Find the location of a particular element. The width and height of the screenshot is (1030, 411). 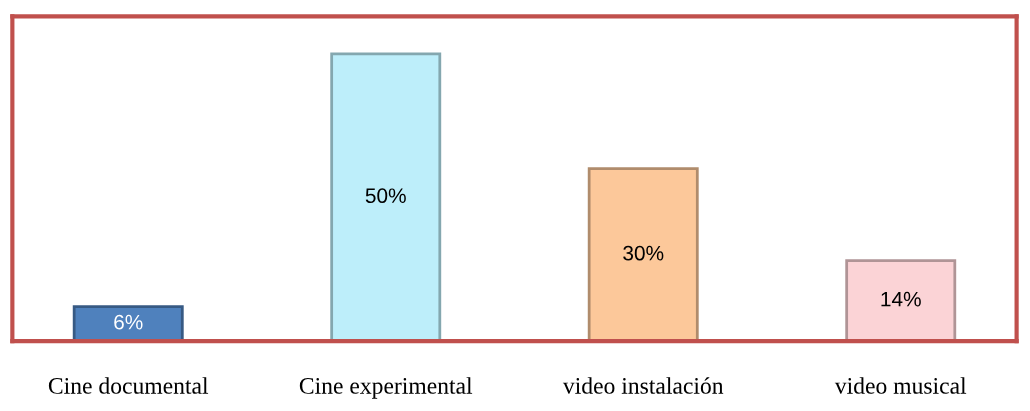

data-label: 14% is located at coordinates (901, 299).